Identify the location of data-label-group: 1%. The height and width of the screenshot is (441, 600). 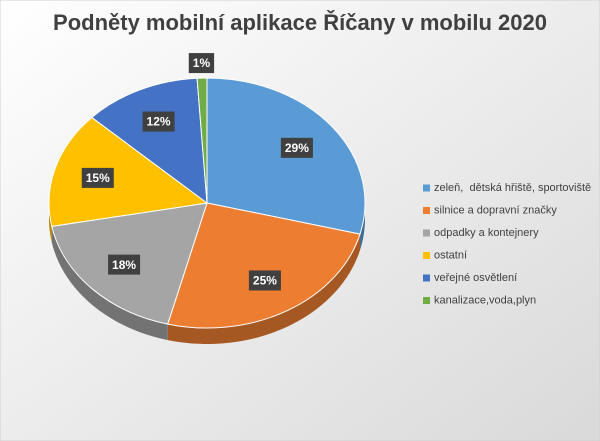
(201, 63).